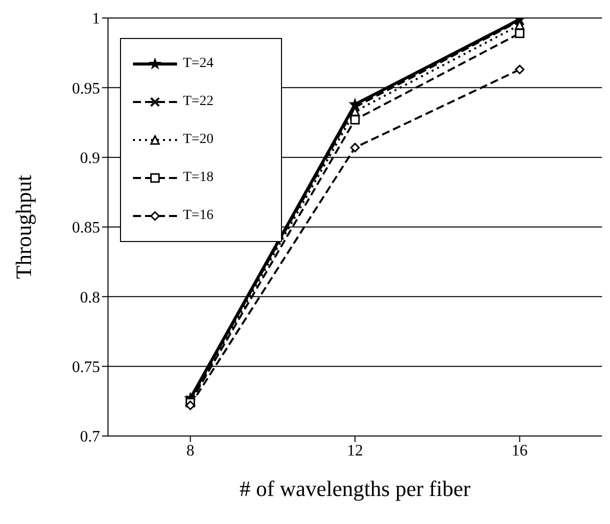 Image resolution: width=610 pixels, height=524 pixels. Describe the element at coordinates (198, 216) in the screenshot. I see `legend-label: T=16` at that location.